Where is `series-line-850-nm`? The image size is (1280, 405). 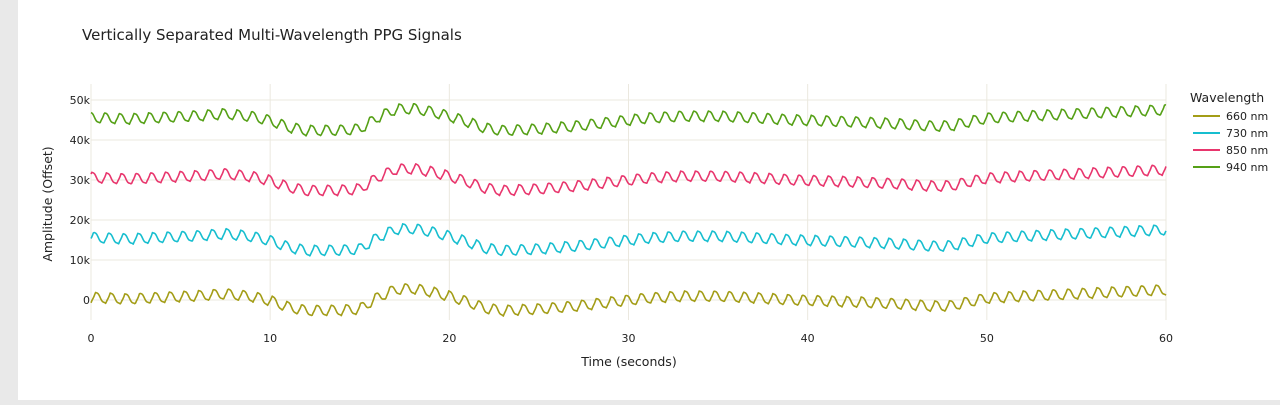 series-line-850-nm is located at coordinates (628, 180).